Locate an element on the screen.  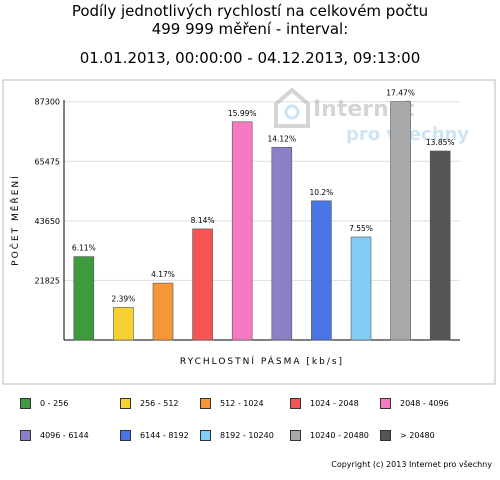
copyright-footer: Copyright (c) 2013 Internet pro všechny is located at coordinates (411, 464).